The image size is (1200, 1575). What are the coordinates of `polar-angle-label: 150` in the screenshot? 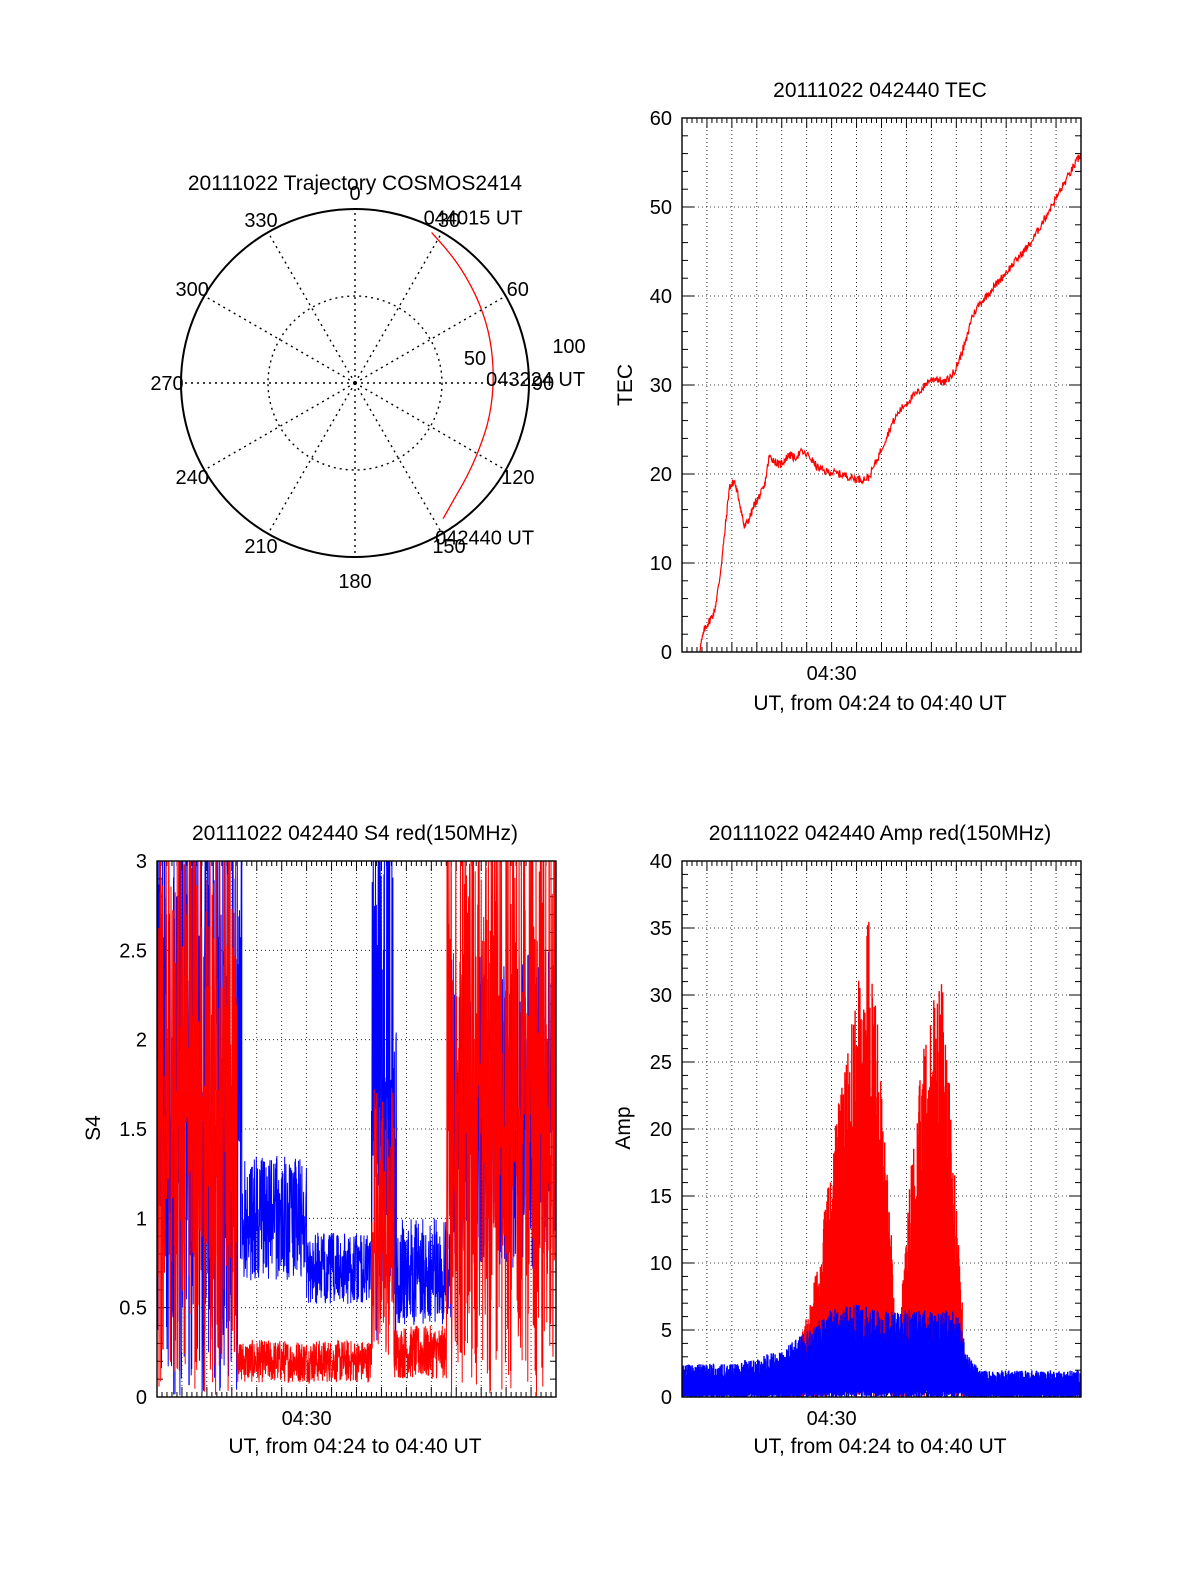 It's located at (448, 547).